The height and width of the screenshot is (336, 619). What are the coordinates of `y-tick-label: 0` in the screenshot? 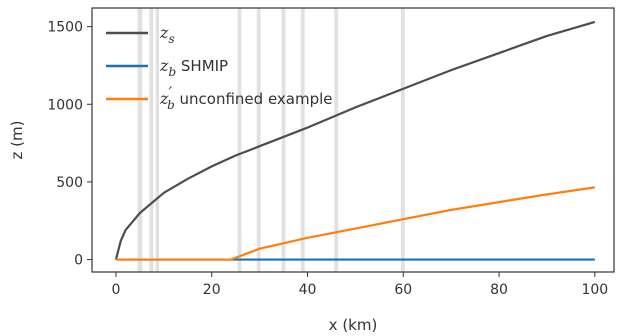 It's located at (78, 261).